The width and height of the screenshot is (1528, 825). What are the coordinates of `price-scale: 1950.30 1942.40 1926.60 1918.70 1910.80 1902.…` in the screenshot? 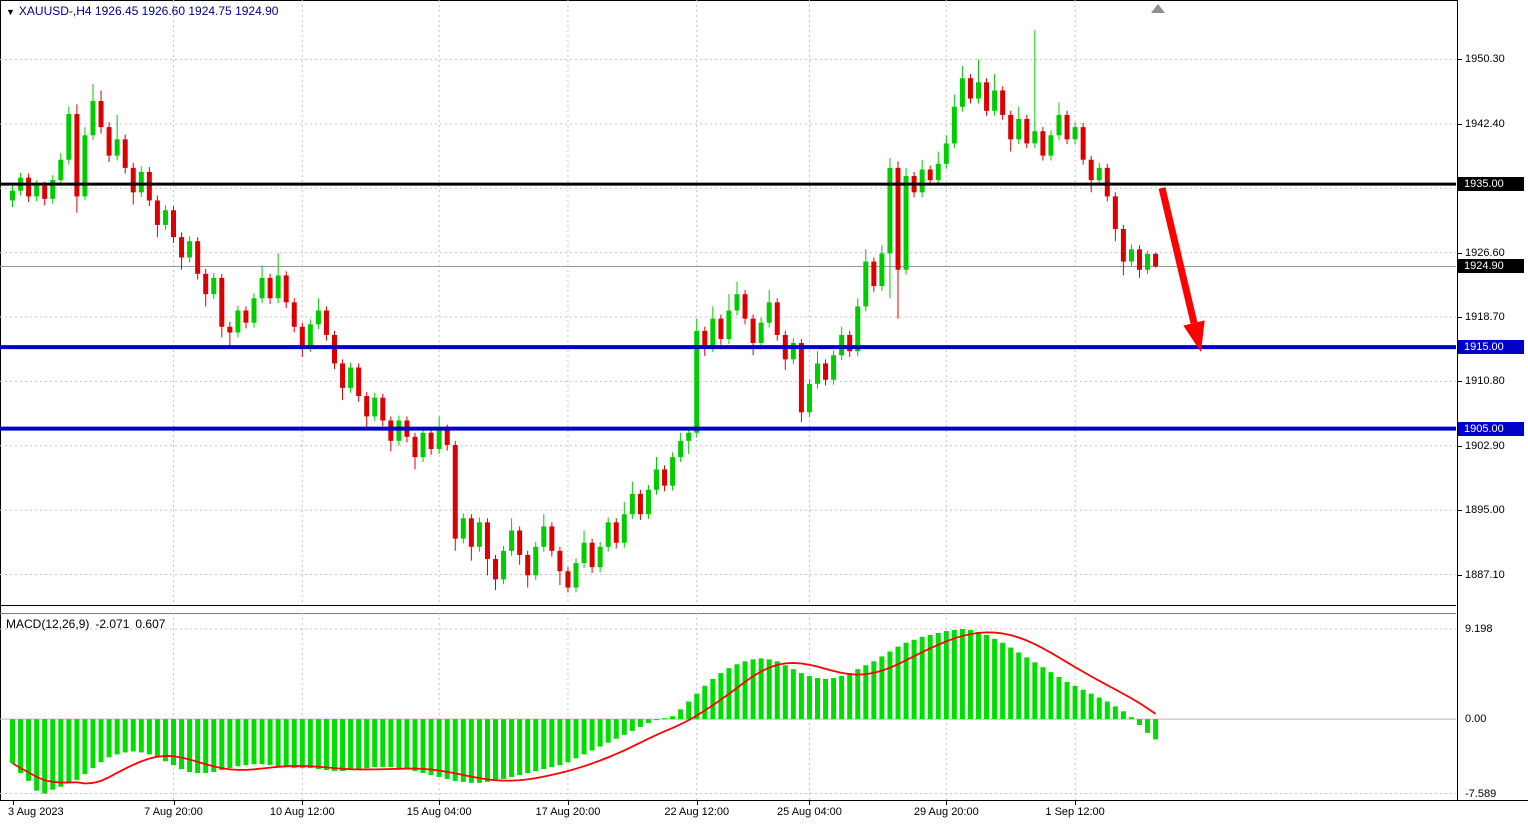 It's located at (1492, 400).